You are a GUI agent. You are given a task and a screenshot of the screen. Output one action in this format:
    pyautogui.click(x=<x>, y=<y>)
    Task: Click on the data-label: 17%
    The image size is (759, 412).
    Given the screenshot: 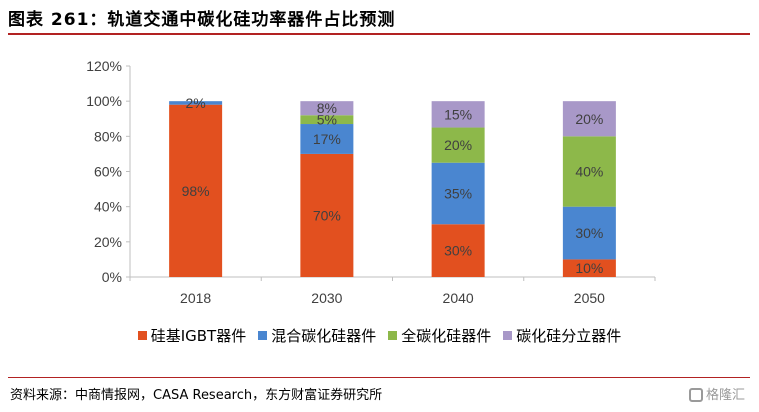 What is the action you would take?
    pyautogui.click(x=327, y=139)
    